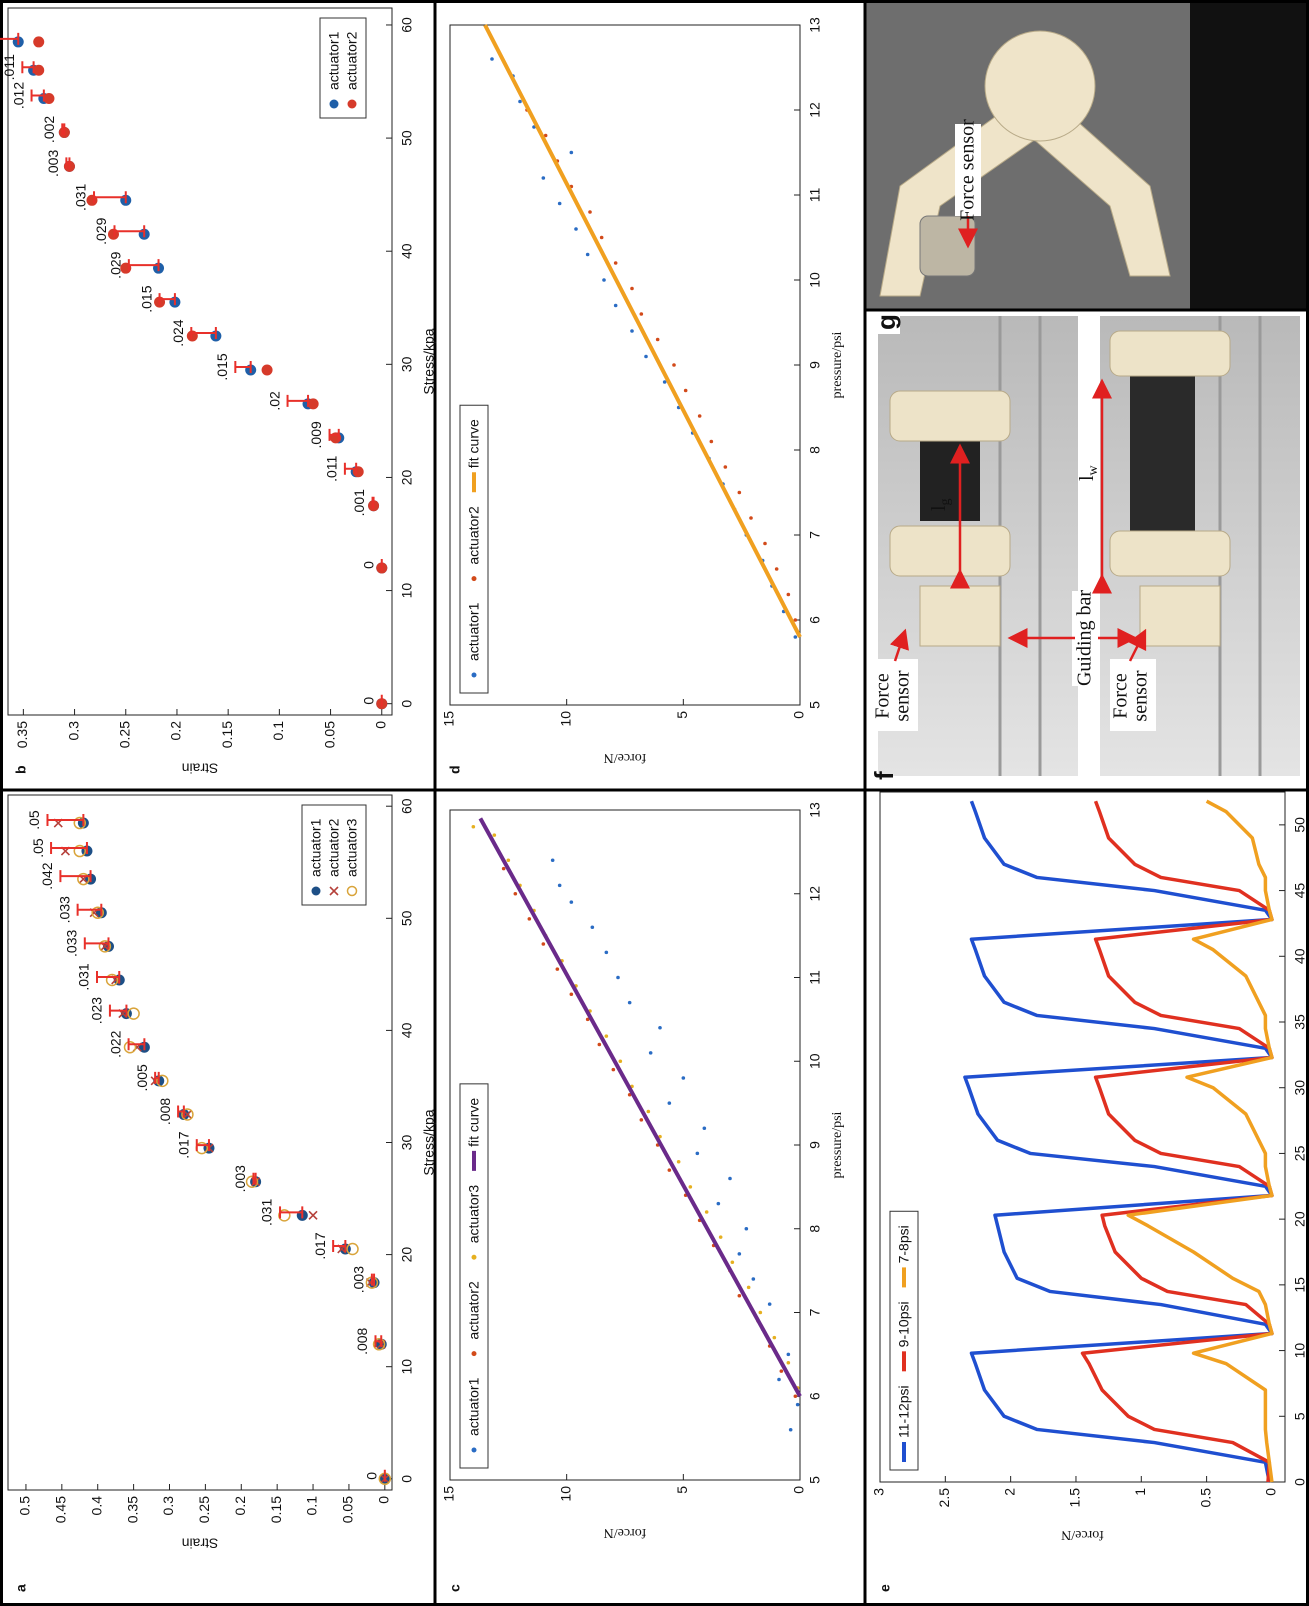 This screenshot has height=1606, width=1309. Describe the element at coordinates (1018, 520) in the screenshot. I see `arrows` at that location.